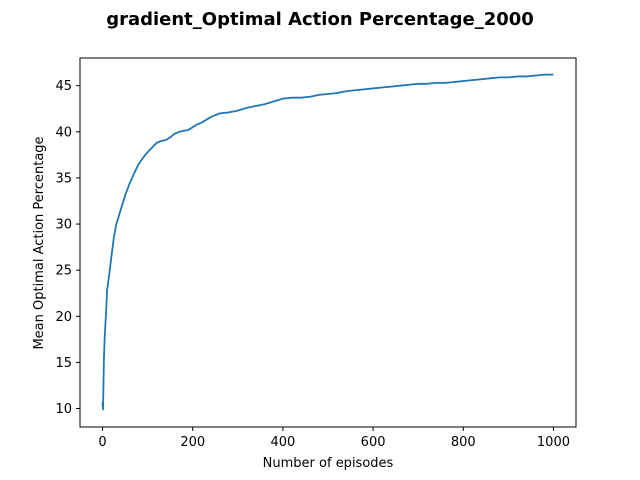  Describe the element at coordinates (102, 442) in the screenshot. I see `x-tick-label: 0` at that location.